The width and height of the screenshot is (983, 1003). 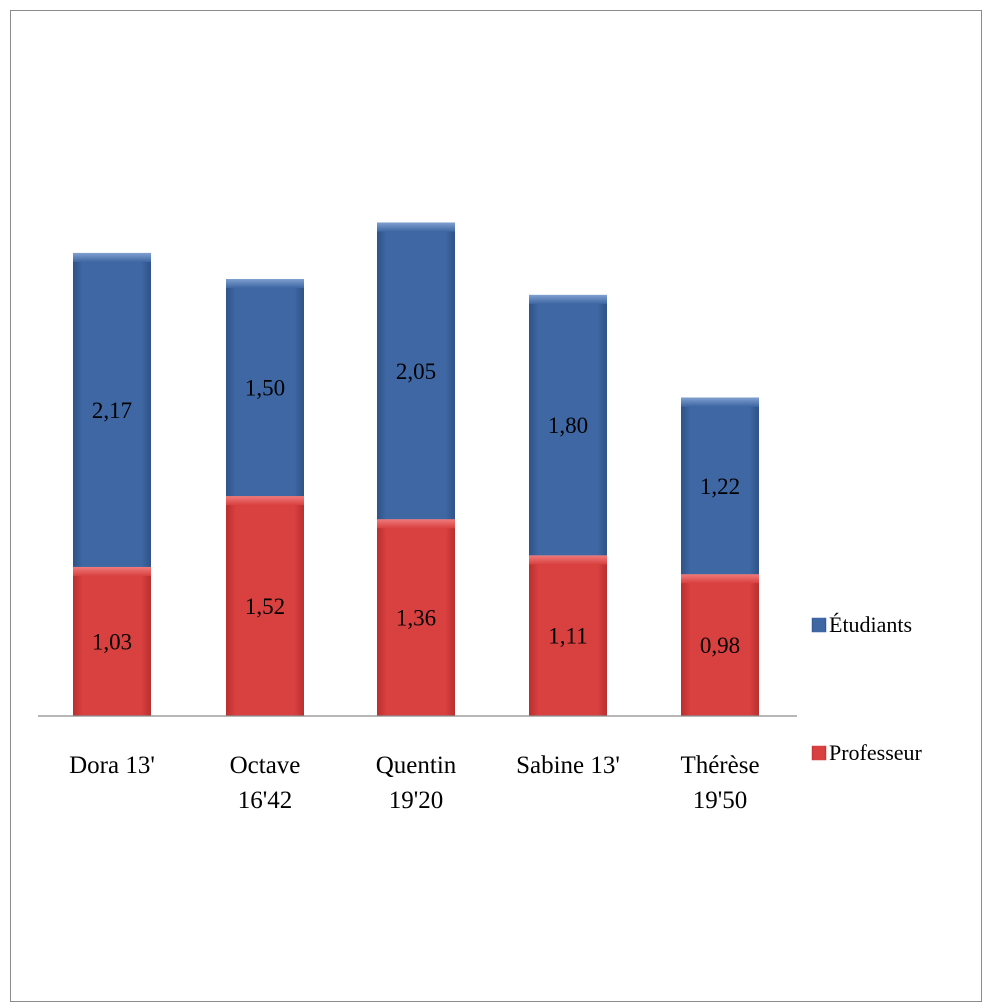 I want to click on legend-label-etudiants: Étudiants, so click(x=870, y=624).